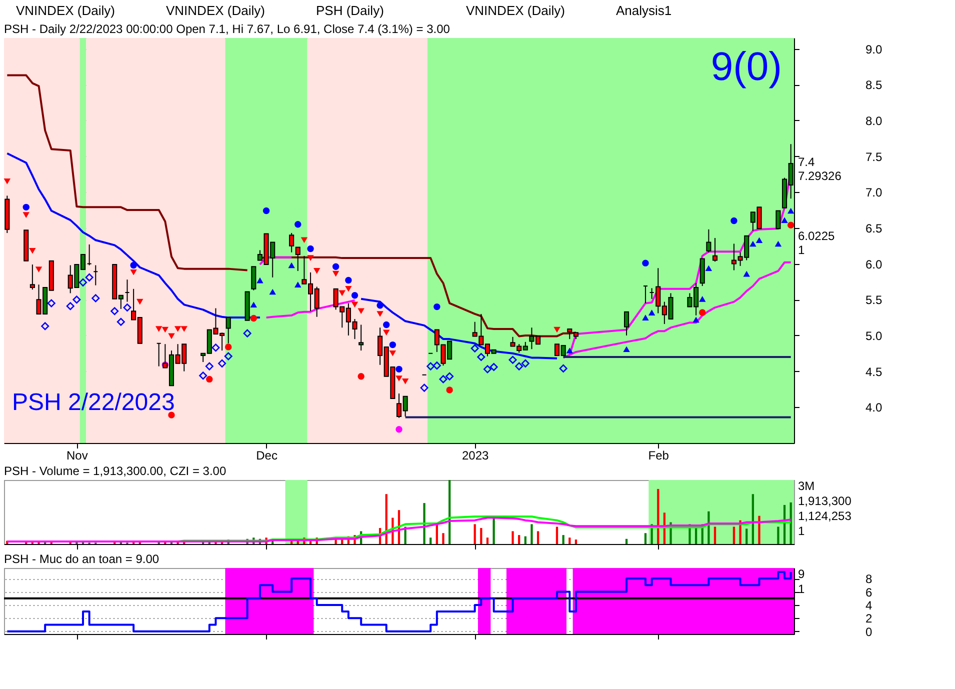 This screenshot has height=689, width=955. Describe the element at coordinates (82, 559) in the screenshot. I see `chart-title: PSH - Muc do an toan = 9.00` at that location.